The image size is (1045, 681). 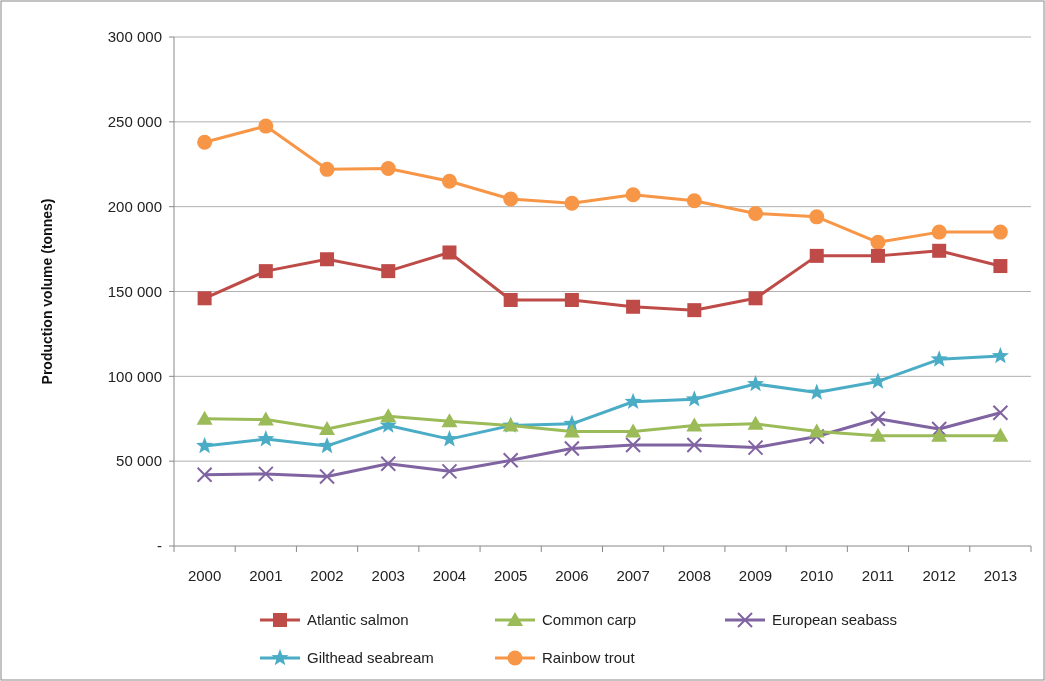 What do you see at coordinates (134, 206) in the screenshot?
I see `y-tick-label: 200 000` at bounding box center [134, 206].